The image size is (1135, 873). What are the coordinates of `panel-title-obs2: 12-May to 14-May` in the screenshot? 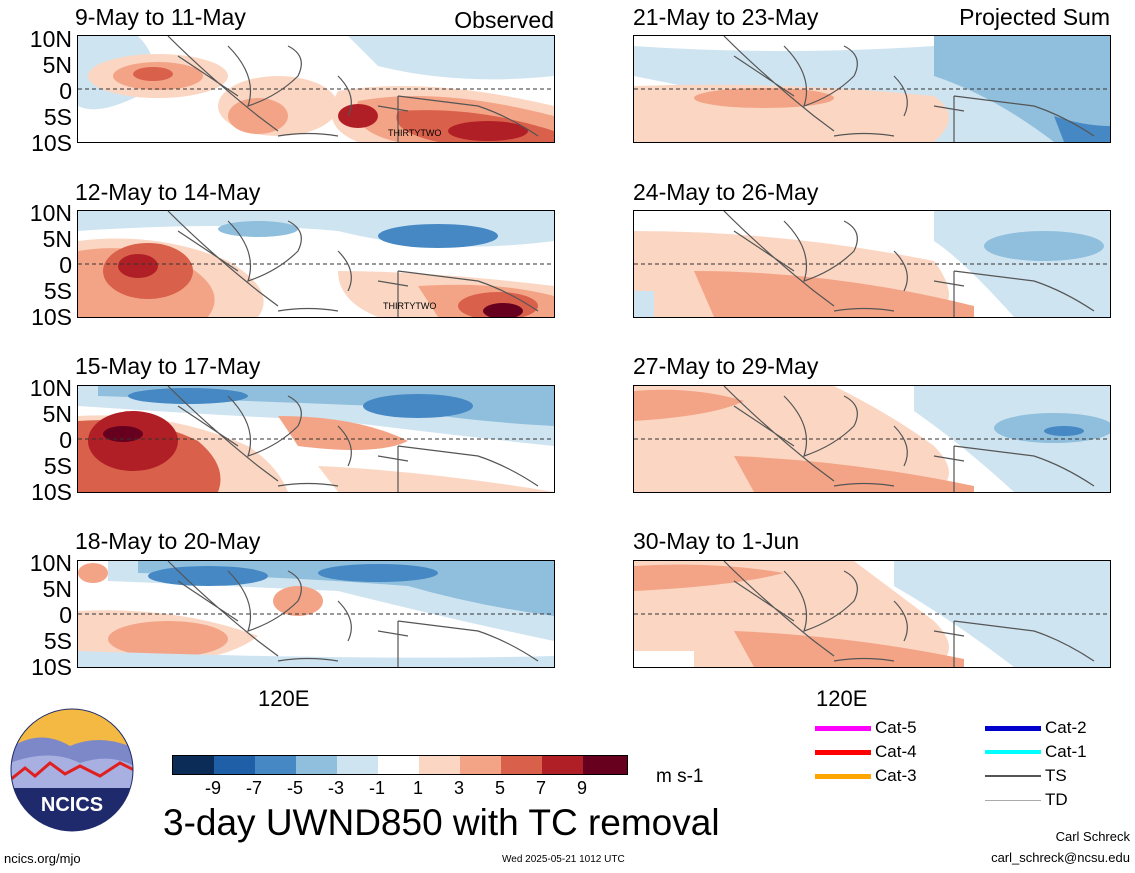 It's located at (168, 192).